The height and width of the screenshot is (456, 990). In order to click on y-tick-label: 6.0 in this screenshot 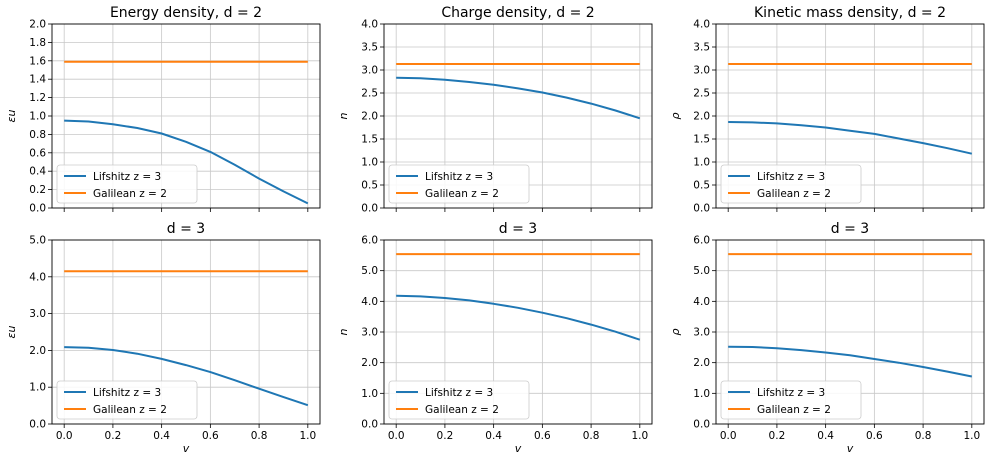, I will do `click(701, 241)`.